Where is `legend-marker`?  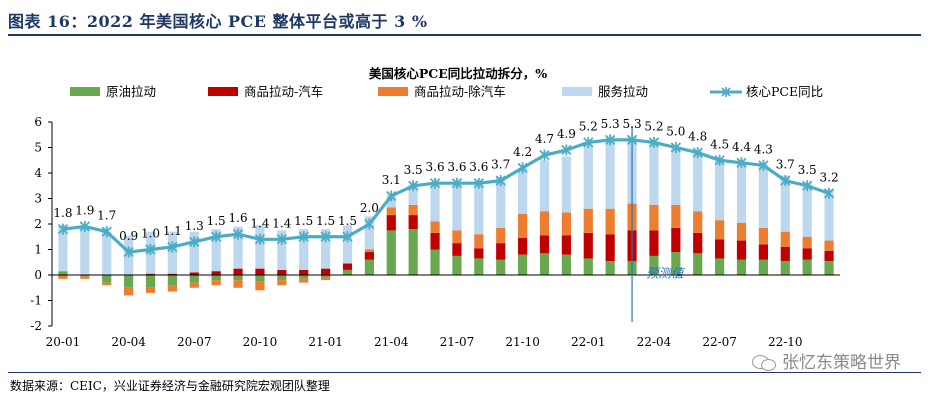
legend-marker is located at coordinates (726, 92).